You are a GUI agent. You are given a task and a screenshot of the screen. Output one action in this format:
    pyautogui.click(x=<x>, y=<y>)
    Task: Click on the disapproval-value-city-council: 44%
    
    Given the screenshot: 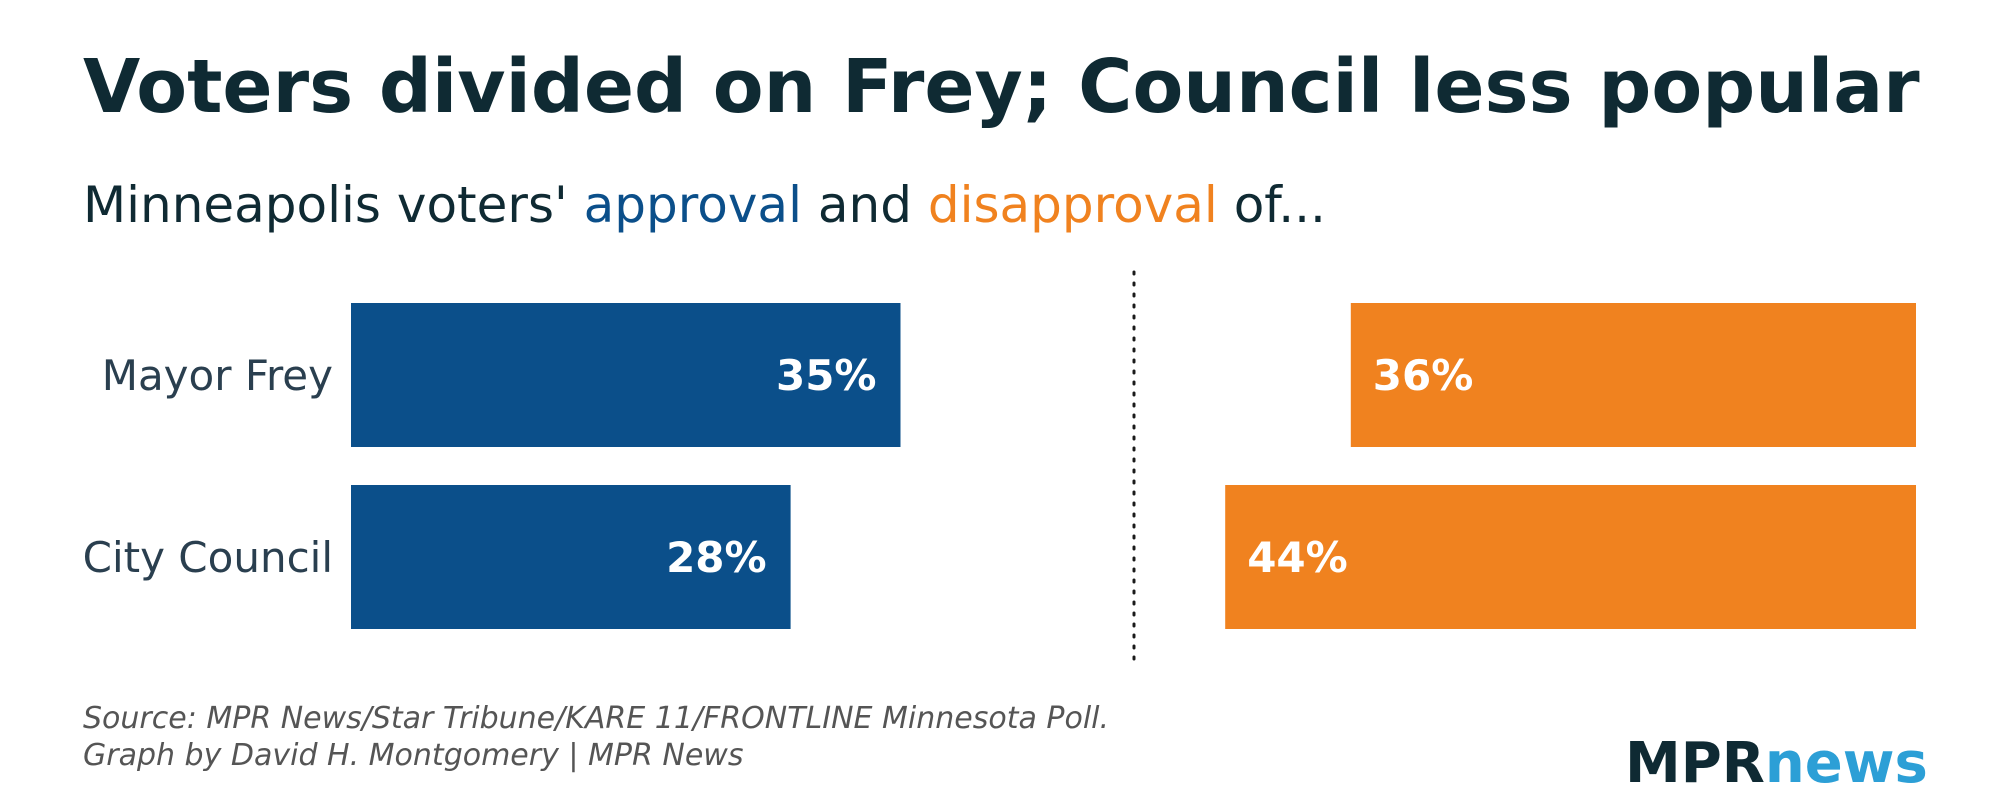 What is the action you would take?
    pyautogui.click(x=1297, y=557)
    